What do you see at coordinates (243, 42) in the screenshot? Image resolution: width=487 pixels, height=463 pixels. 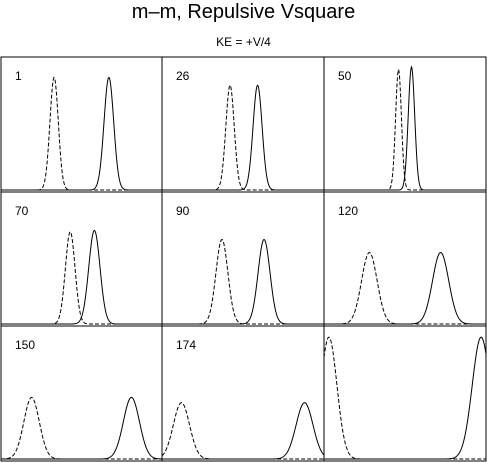 I see `figure-subtitle: KE = +V/4` at bounding box center [243, 42].